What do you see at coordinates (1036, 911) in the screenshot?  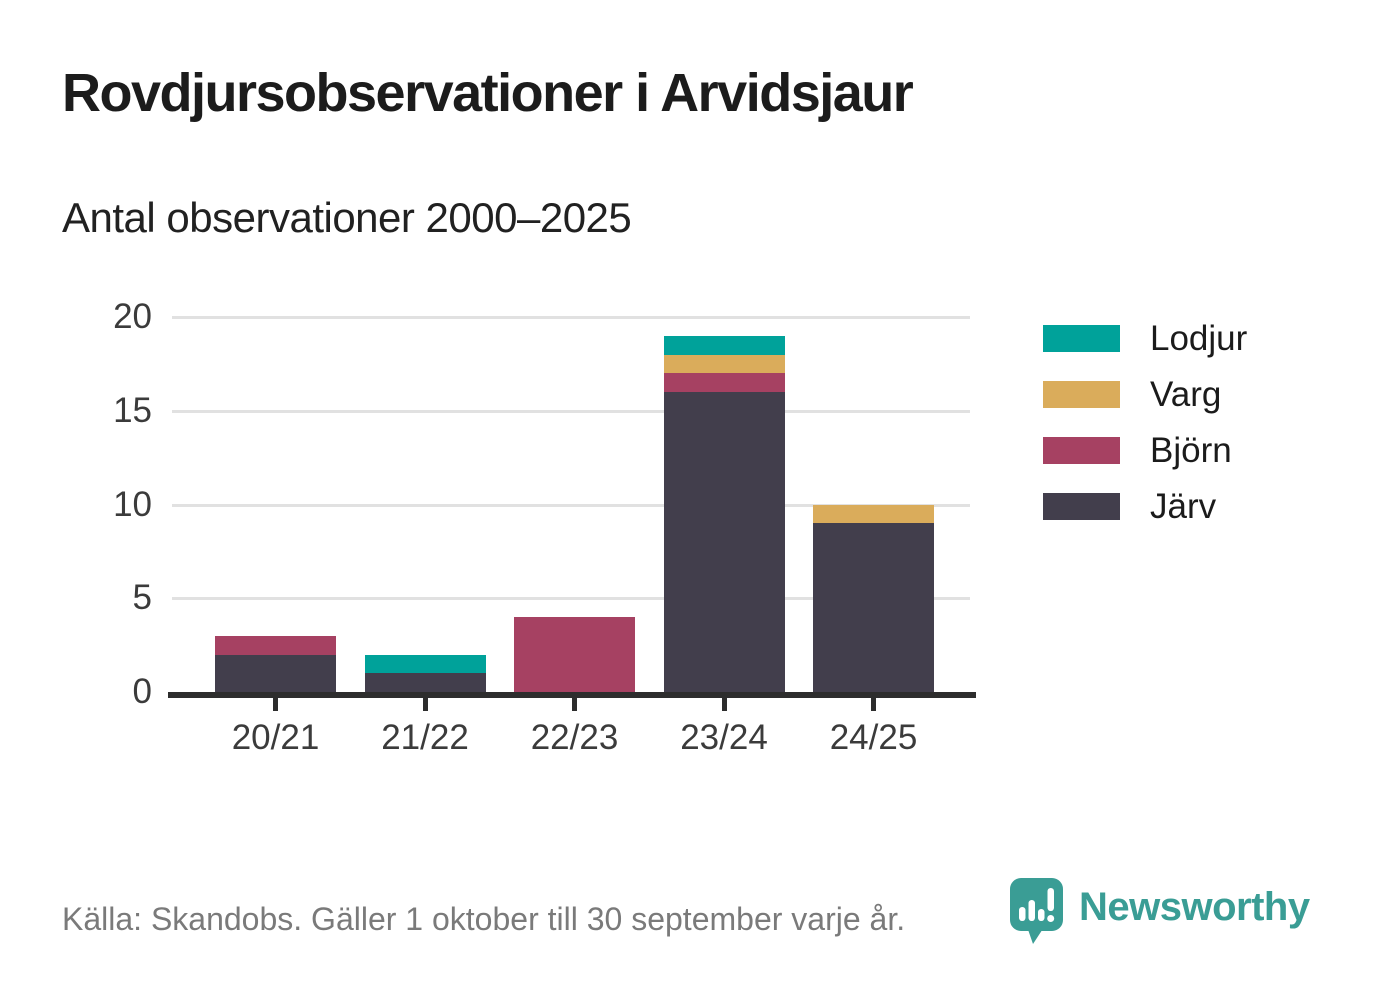 I see `newsworthy-speech-bubble-icon` at bounding box center [1036, 911].